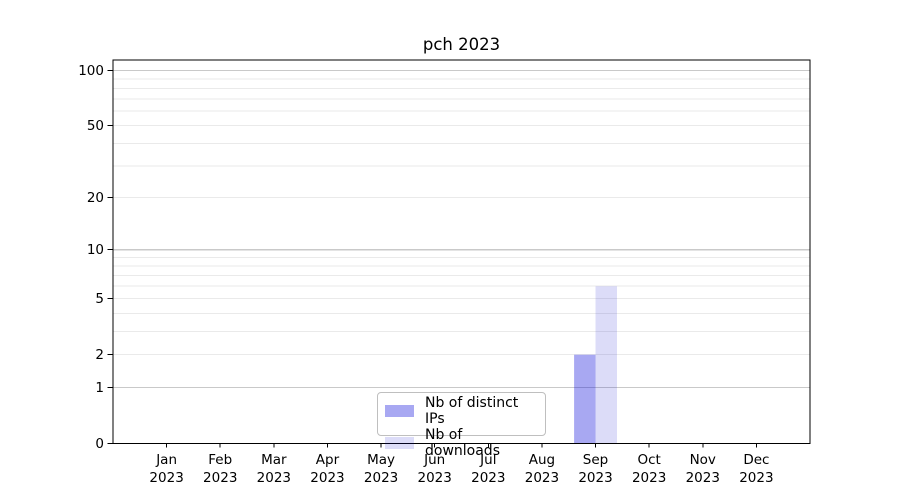 This screenshot has width=900, height=500. What do you see at coordinates (274, 478) in the screenshot?
I see `x-tick-year-label-mar: 2023` at bounding box center [274, 478].